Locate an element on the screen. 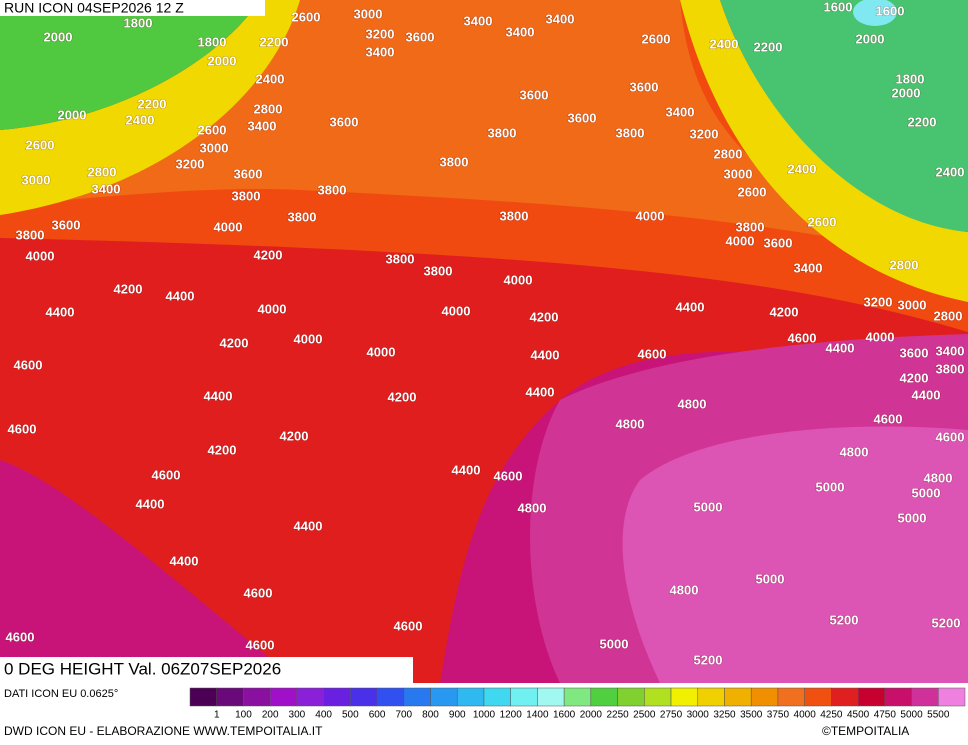 Image resolution: width=968 pixels, height=745 pixels. legend-label: 1200 is located at coordinates (511, 715).